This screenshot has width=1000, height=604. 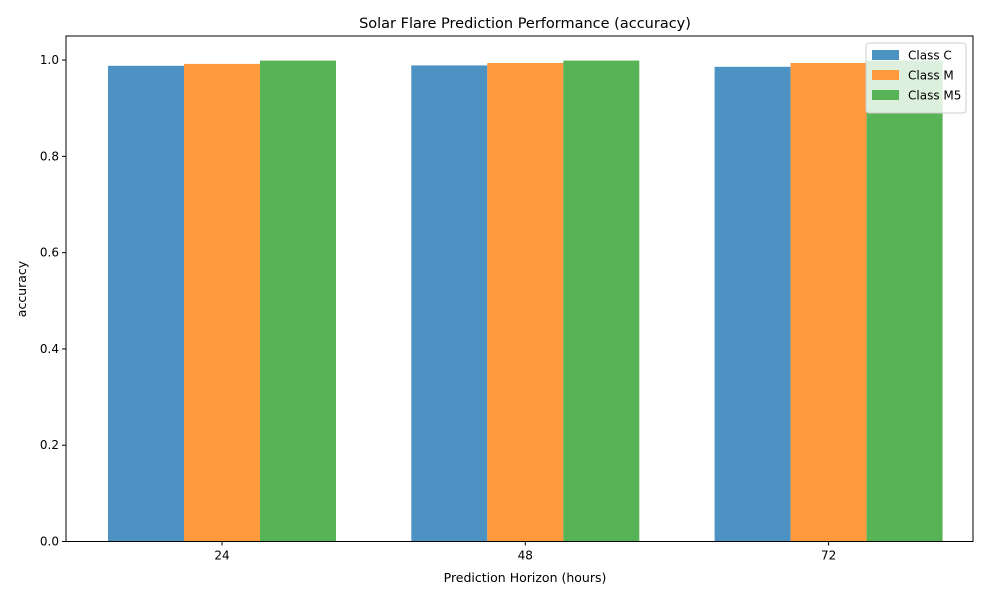 I want to click on x-tick-label: 72, so click(x=828, y=556).